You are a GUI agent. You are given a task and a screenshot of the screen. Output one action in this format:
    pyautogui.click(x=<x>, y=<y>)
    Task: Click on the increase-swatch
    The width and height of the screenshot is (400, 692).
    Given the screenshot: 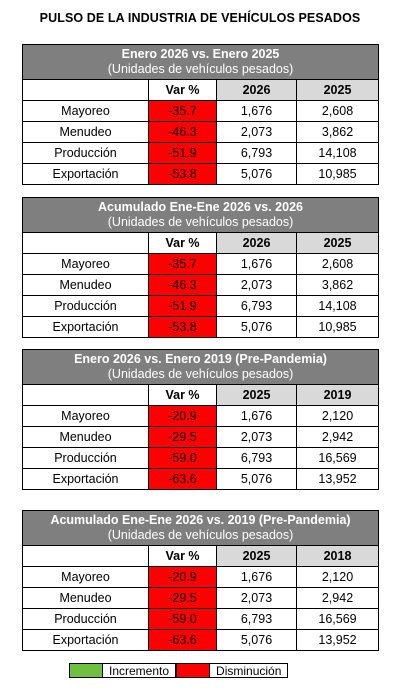 What is the action you would take?
    pyautogui.click(x=86, y=670)
    